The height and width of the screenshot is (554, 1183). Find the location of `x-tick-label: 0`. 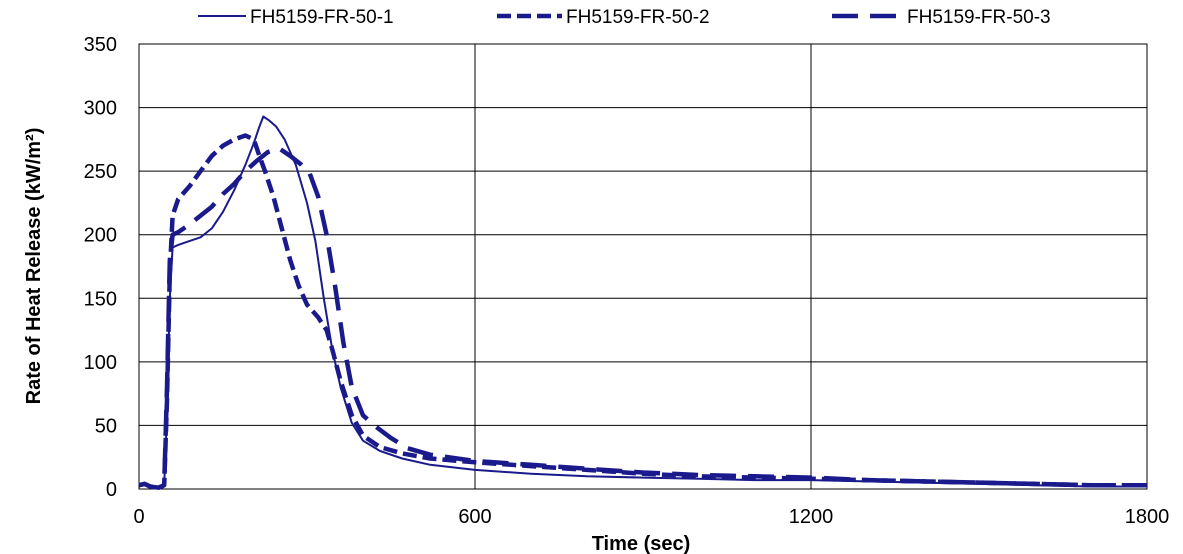

x-tick-label: 0 is located at coordinates (138, 517).